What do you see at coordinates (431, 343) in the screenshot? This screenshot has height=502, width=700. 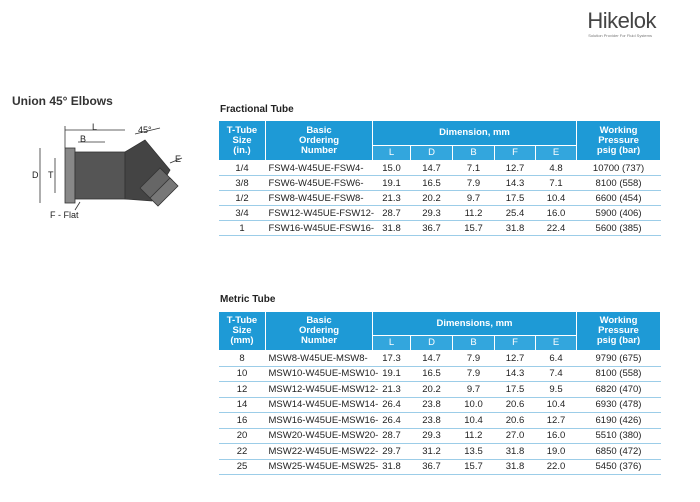 I see `dimension-header: D` at bounding box center [431, 343].